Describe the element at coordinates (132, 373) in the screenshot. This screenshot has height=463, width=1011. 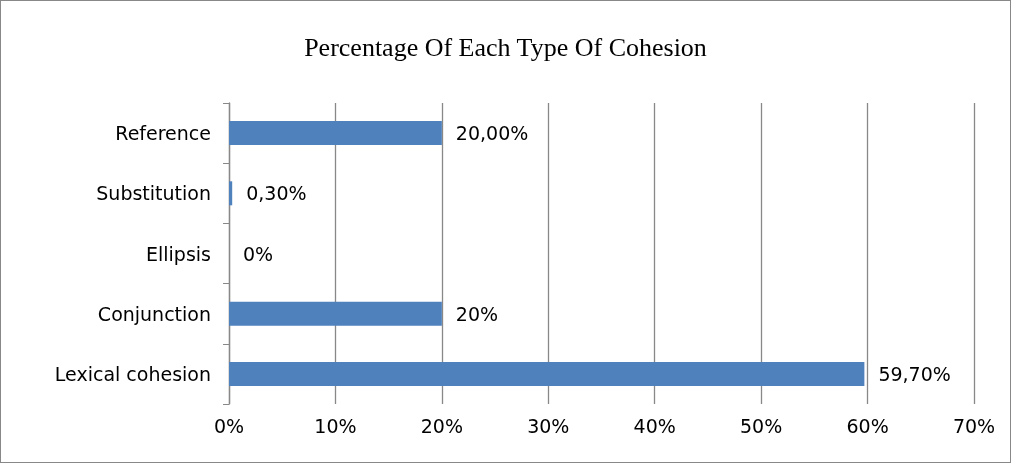
I see `y-tick-label: Lexical cohesion` at that location.